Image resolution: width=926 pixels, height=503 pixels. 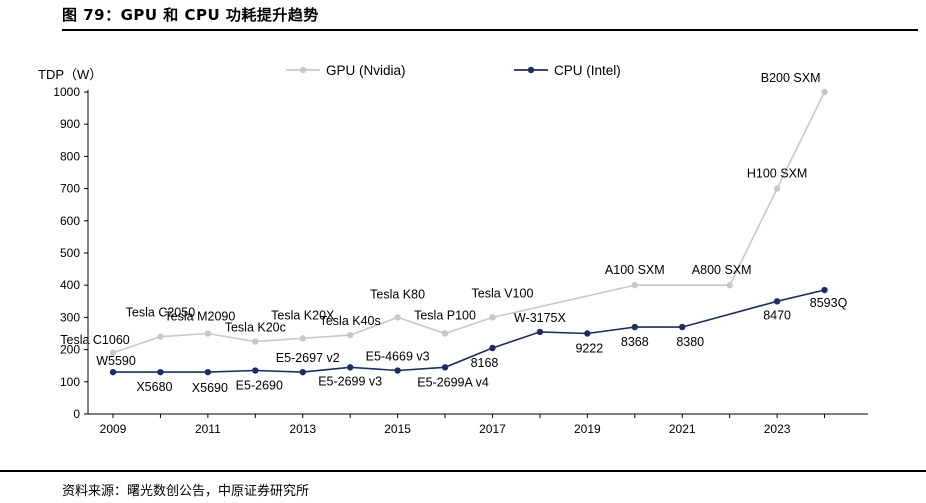 I want to click on data-label: W-3175X, so click(x=540, y=318).